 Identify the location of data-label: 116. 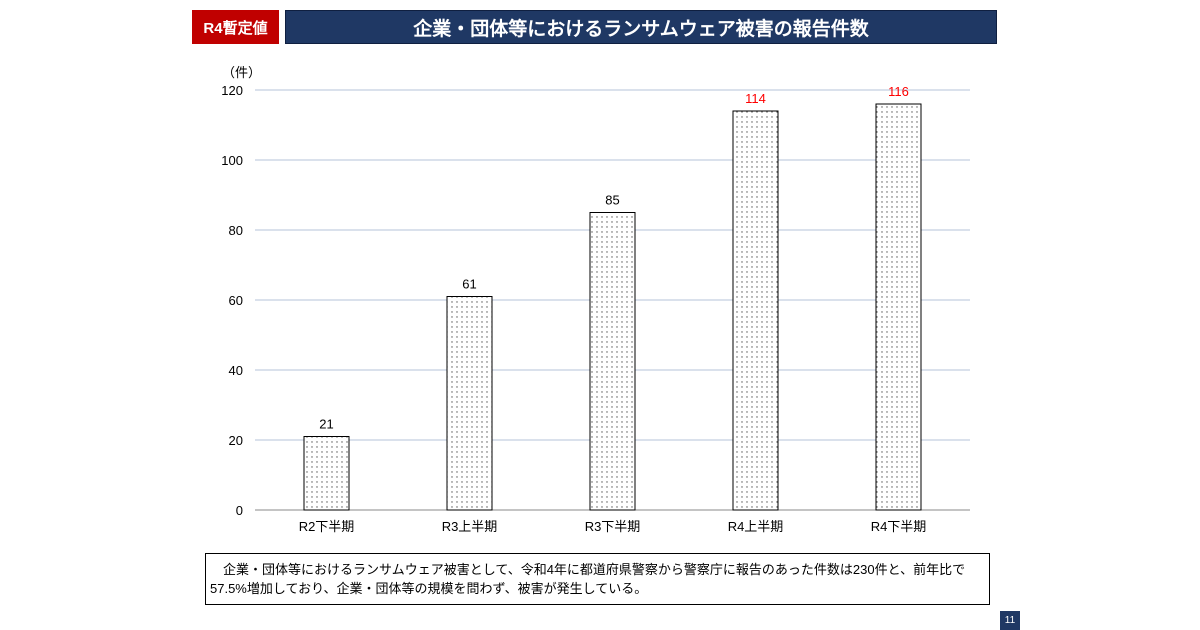
(898, 91).